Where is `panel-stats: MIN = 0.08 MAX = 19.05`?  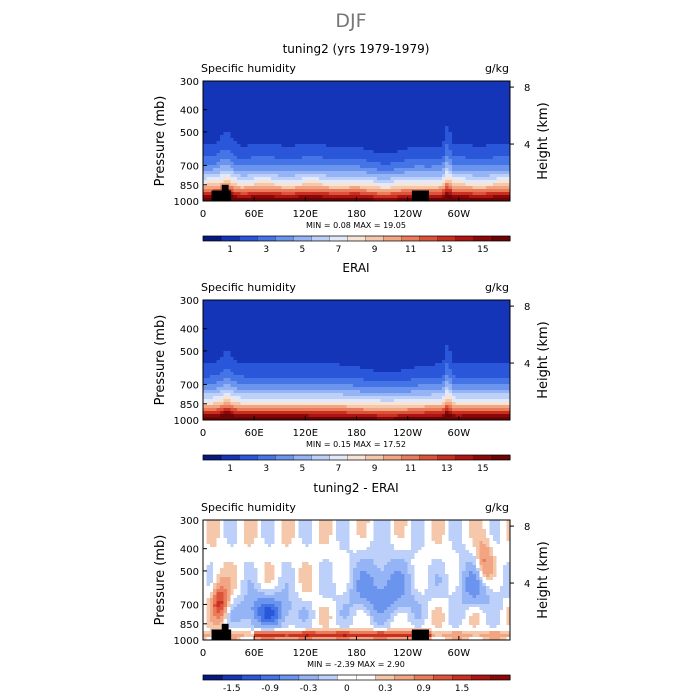 panel-stats: MIN = 0.08 MAX = 19.05 is located at coordinates (356, 225).